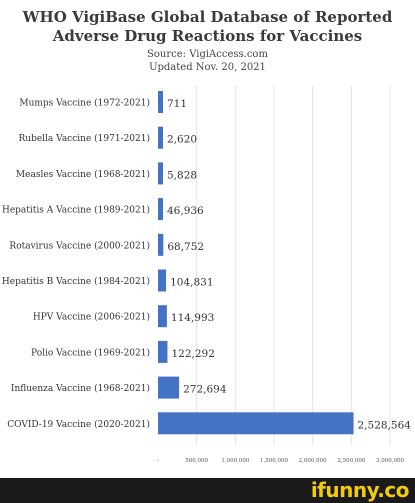 Image resolution: width=415 pixels, height=503 pixels. Describe the element at coordinates (182, 175) in the screenshot. I see `value-label: 5,828` at that location.